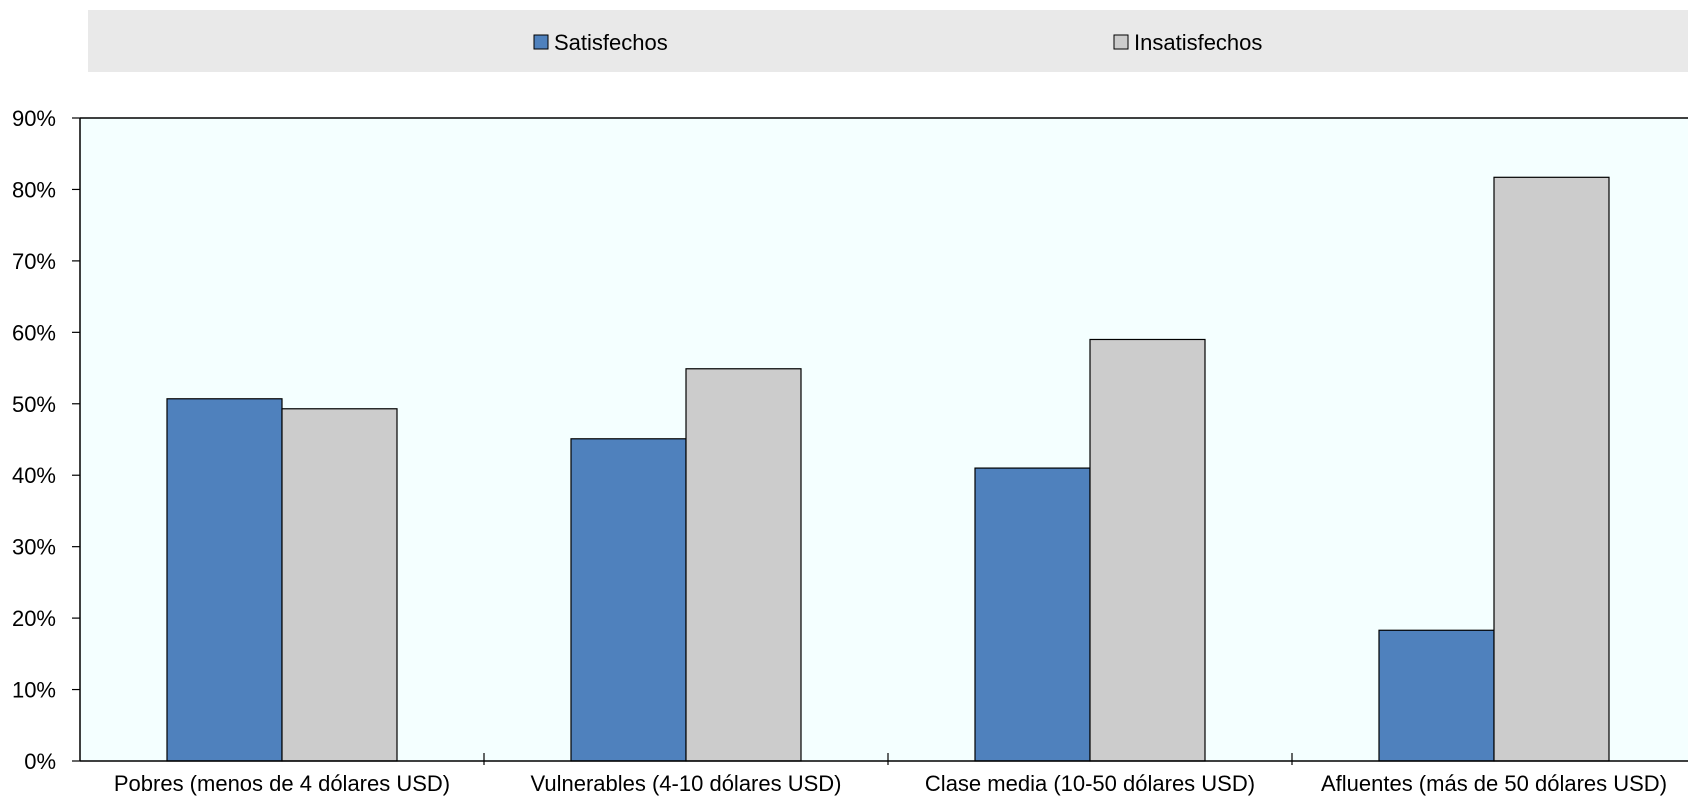 The width and height of the screenshot is (1688, 803). What do you see at coordinates (34, 547) in the screenshot?
I see `y-tick-label: 30%` at bounding box center [34, 547].